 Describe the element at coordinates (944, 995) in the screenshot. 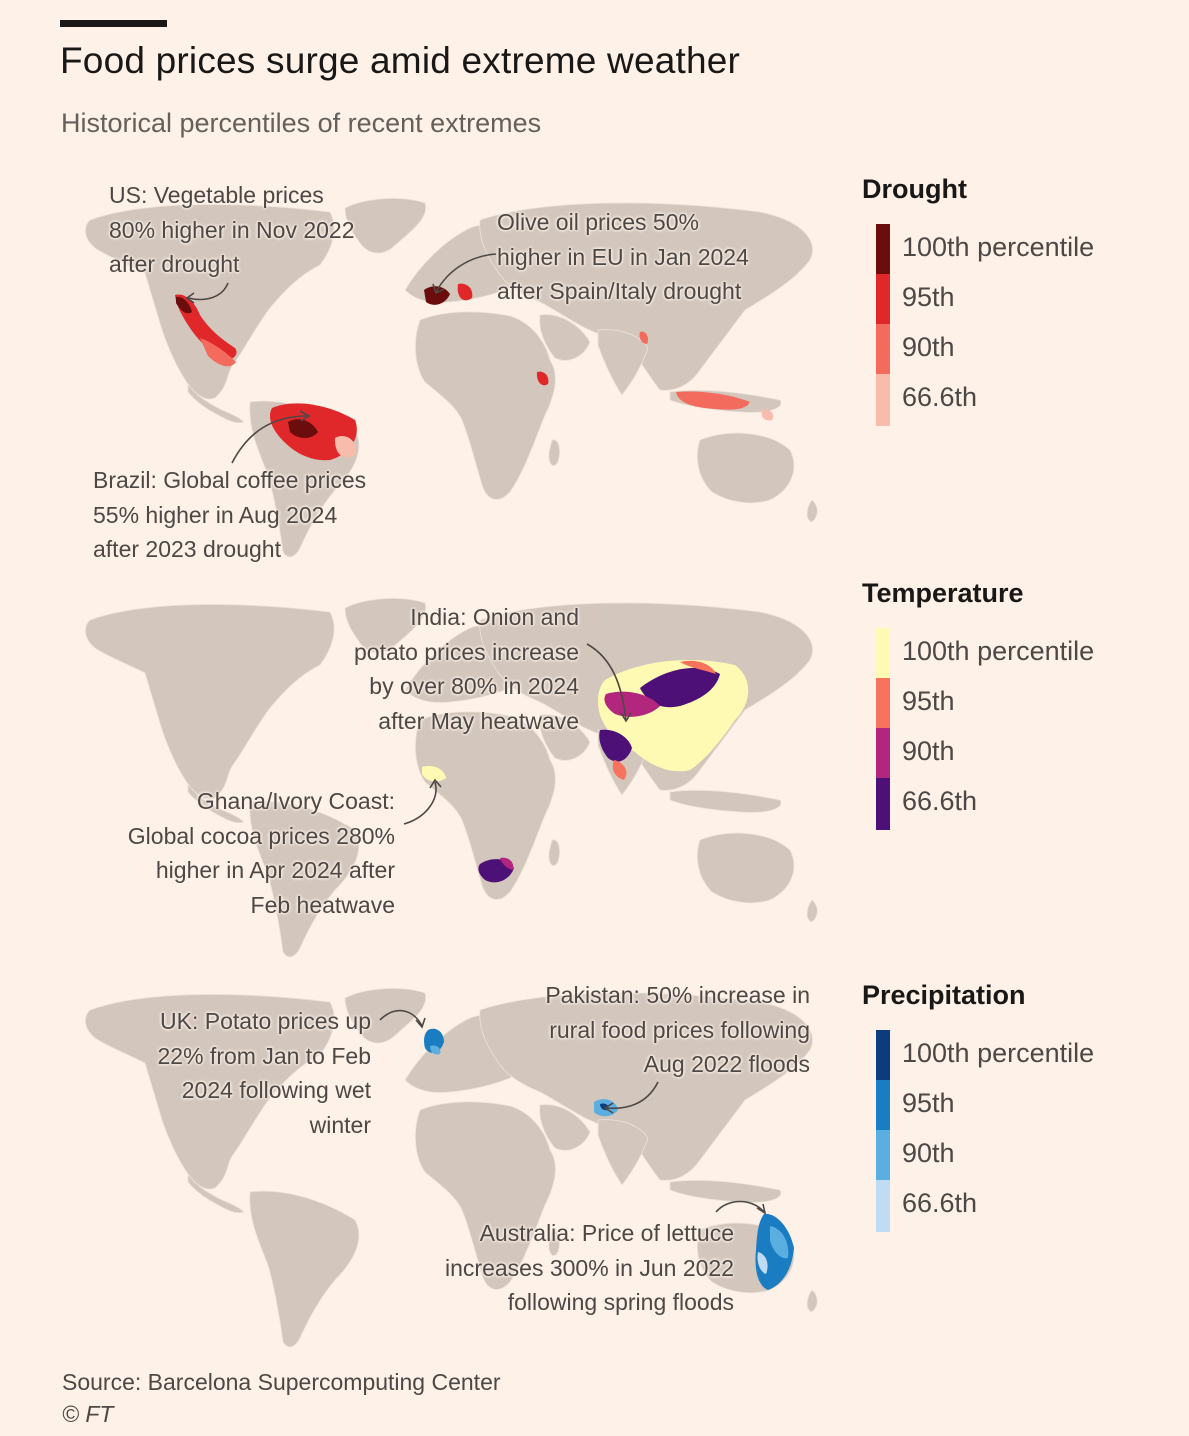

I see `precipitation-legend-title: Precipitation` at that location.